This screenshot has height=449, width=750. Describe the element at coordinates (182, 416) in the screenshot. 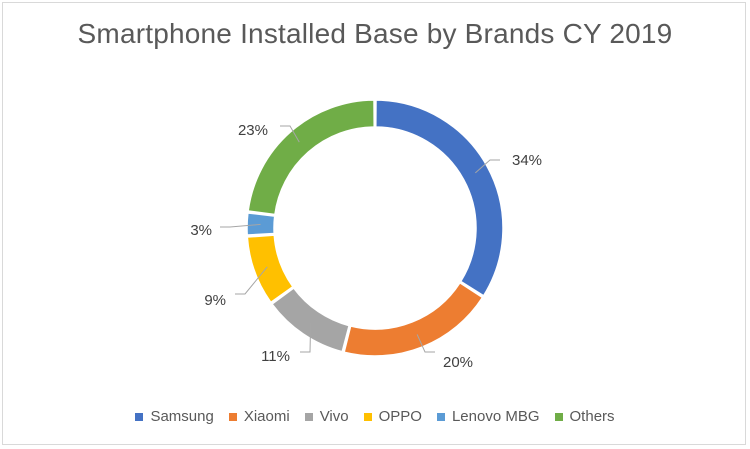

I see `legend-label: Samsung` at that location.